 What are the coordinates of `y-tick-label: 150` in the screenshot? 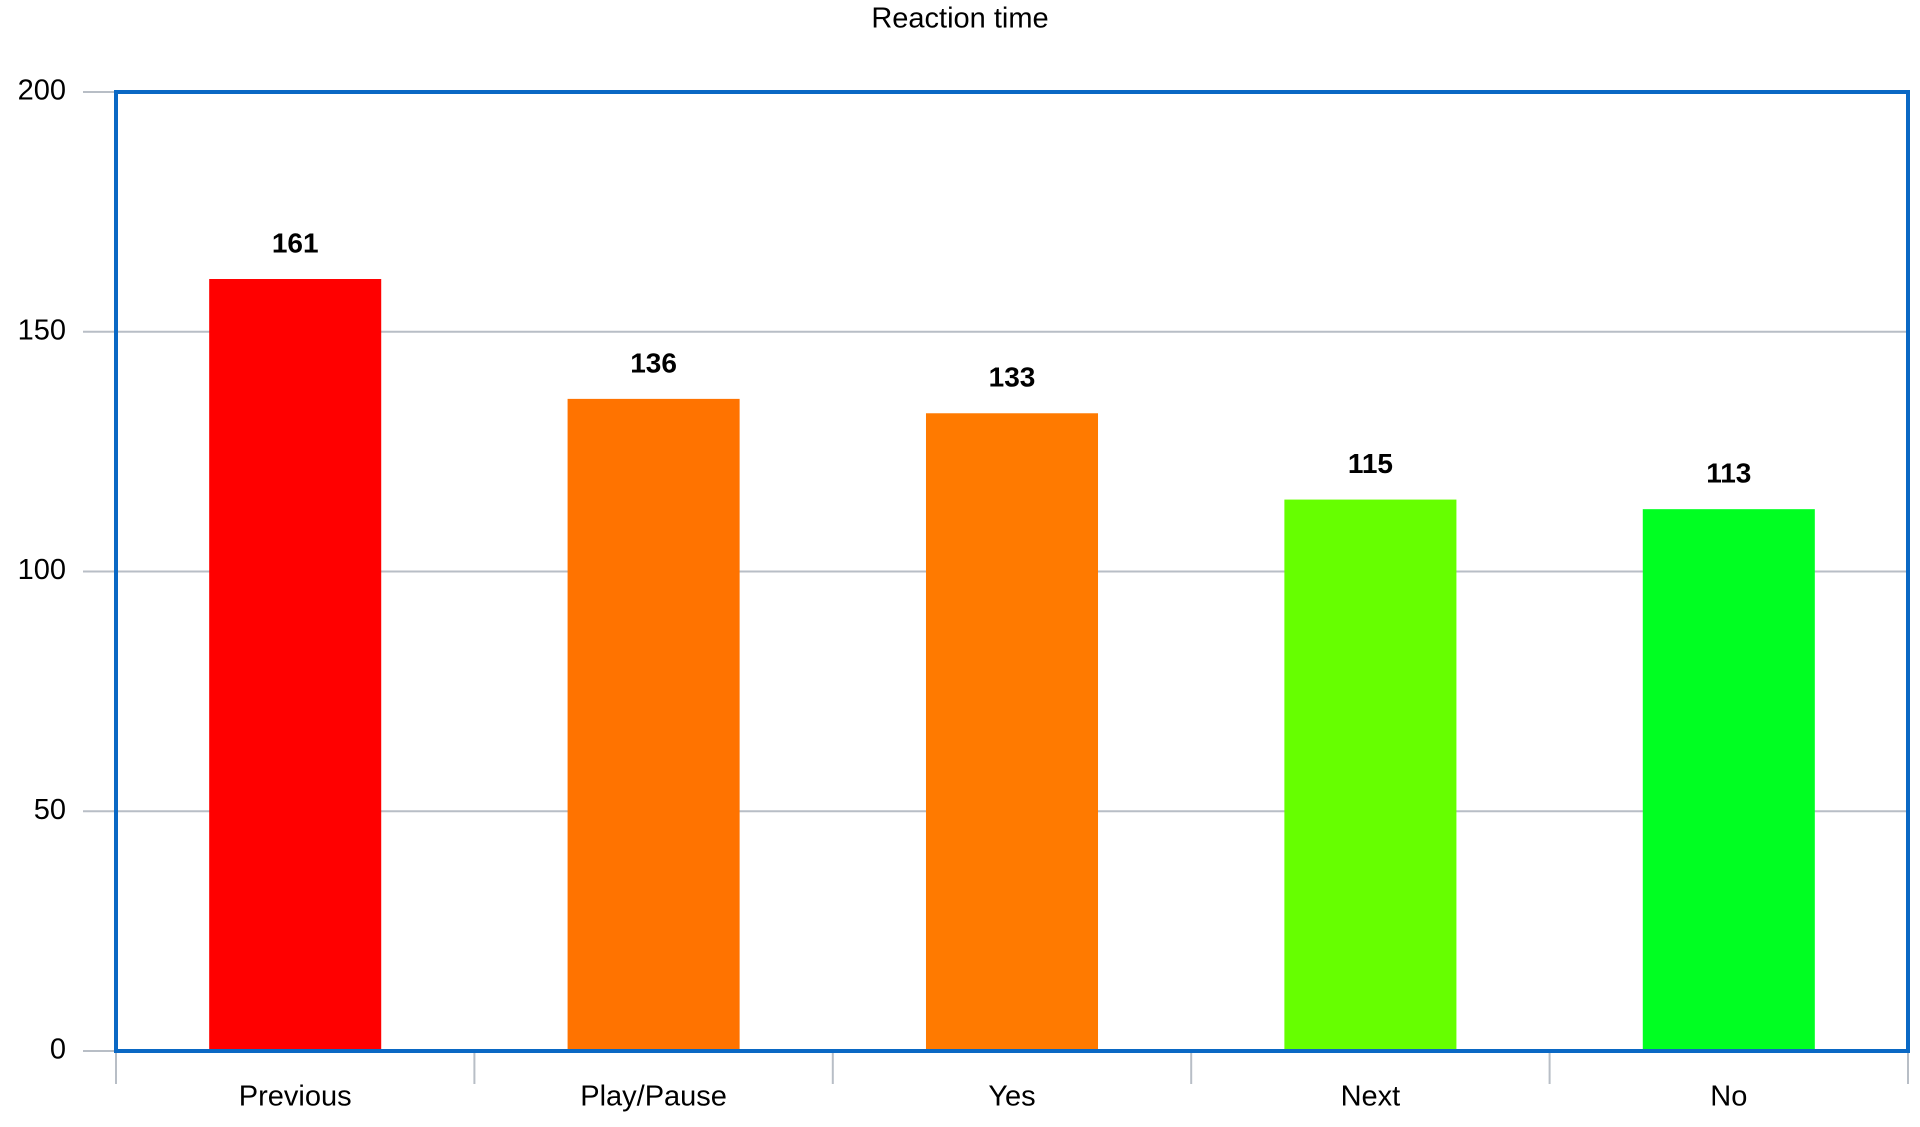 It's located at (42, 330).